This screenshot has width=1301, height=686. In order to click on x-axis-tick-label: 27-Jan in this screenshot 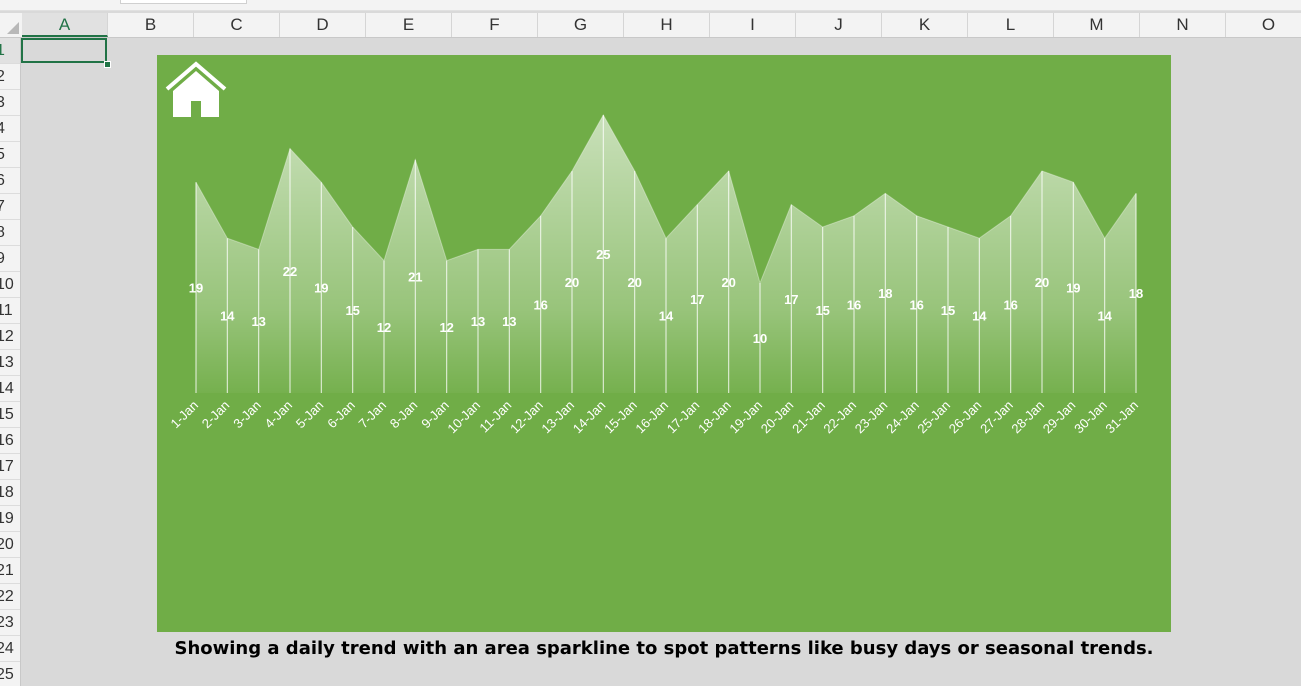, I will do `click(996, 417)`.